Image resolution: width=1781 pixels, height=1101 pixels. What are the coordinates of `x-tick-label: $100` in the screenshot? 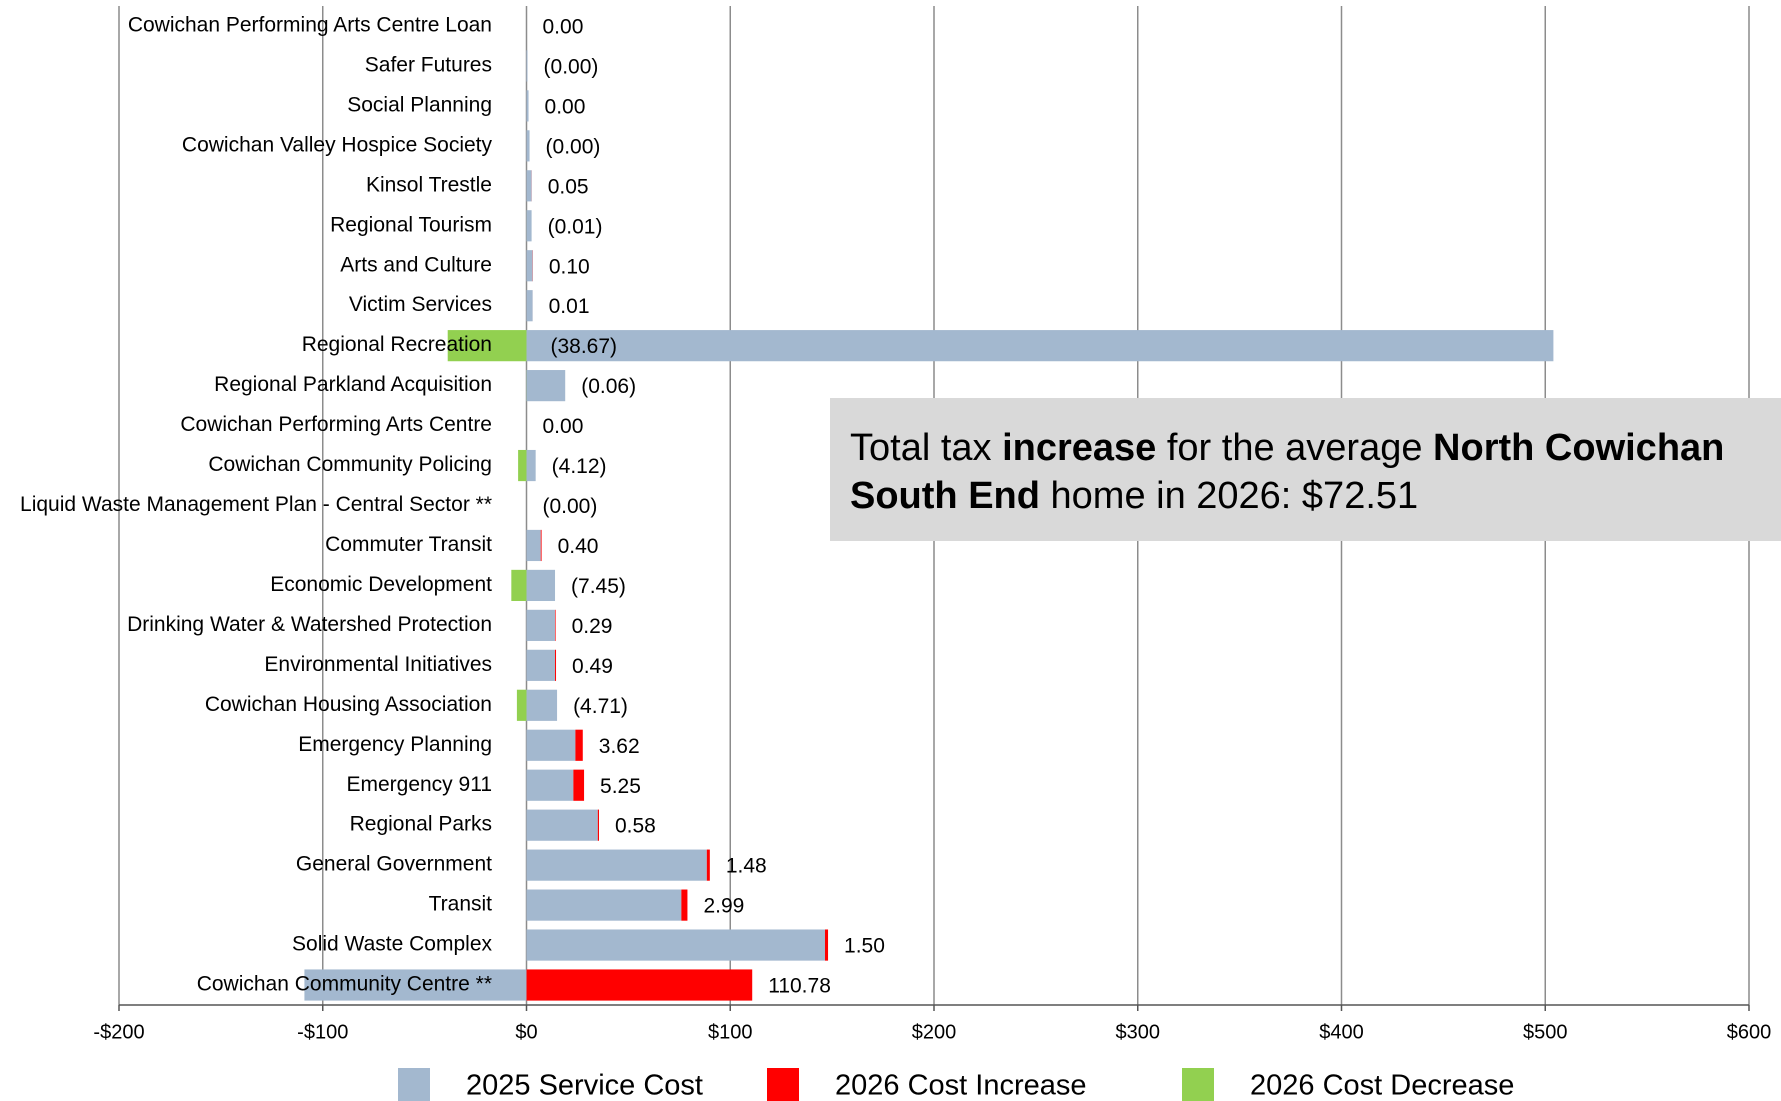 It's located at (730, 1032).